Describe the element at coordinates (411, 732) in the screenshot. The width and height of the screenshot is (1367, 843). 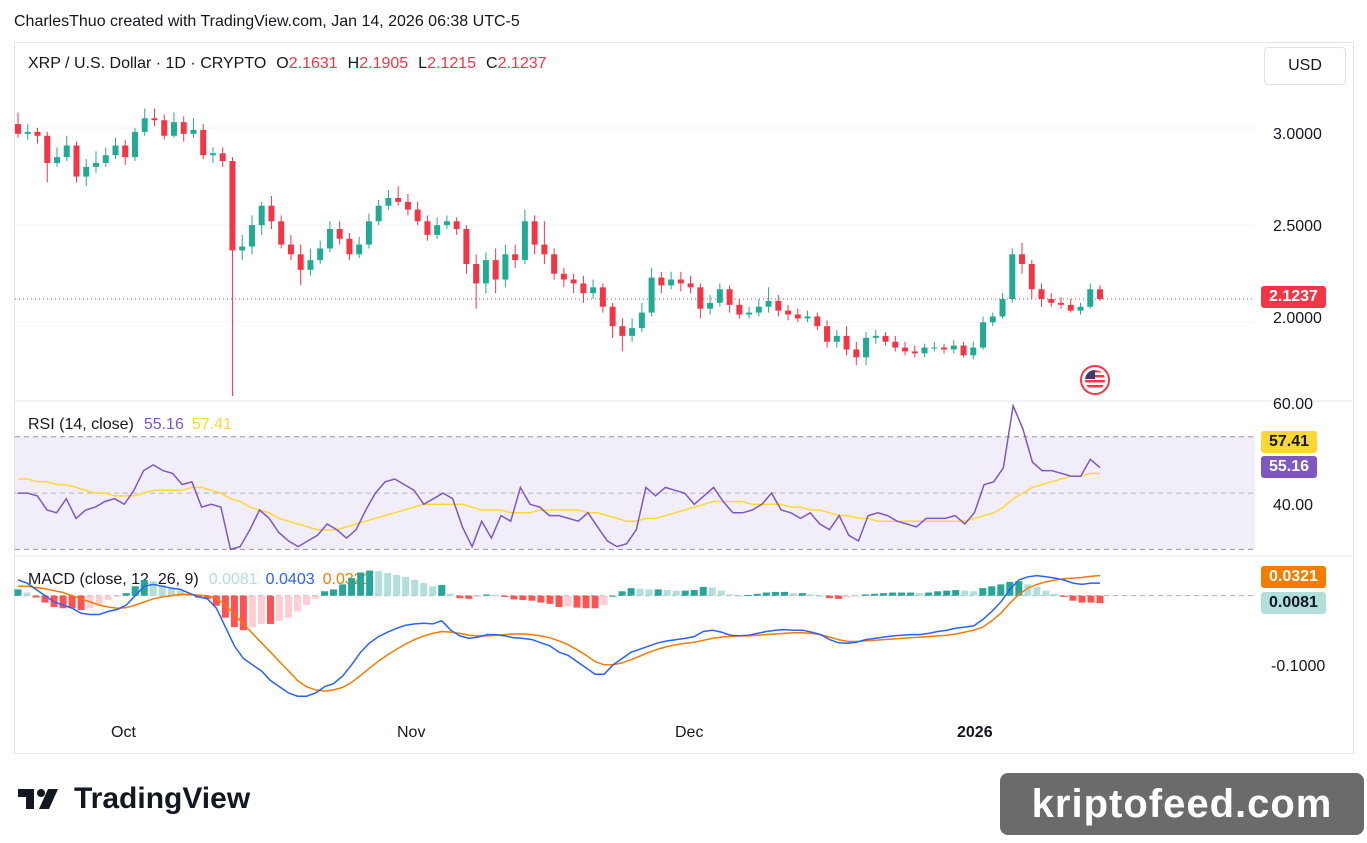
I see `x-axis-tick: Nov` at that location.